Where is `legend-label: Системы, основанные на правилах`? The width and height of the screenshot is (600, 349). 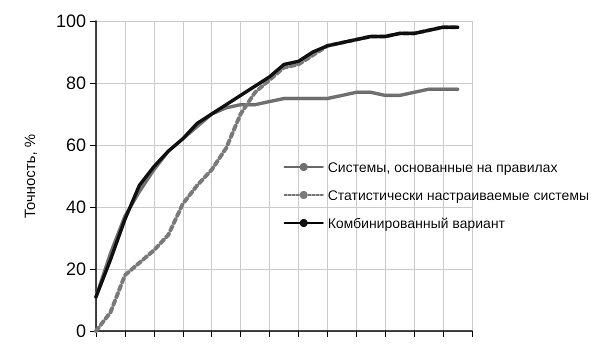 legend-label: Системы, основанные на правилах is located at coordinates (443, 167).